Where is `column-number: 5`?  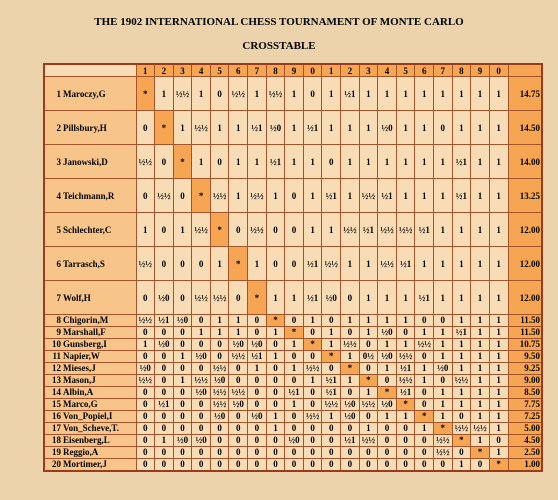 column-number: 5 is located at coordinates (405, 70).